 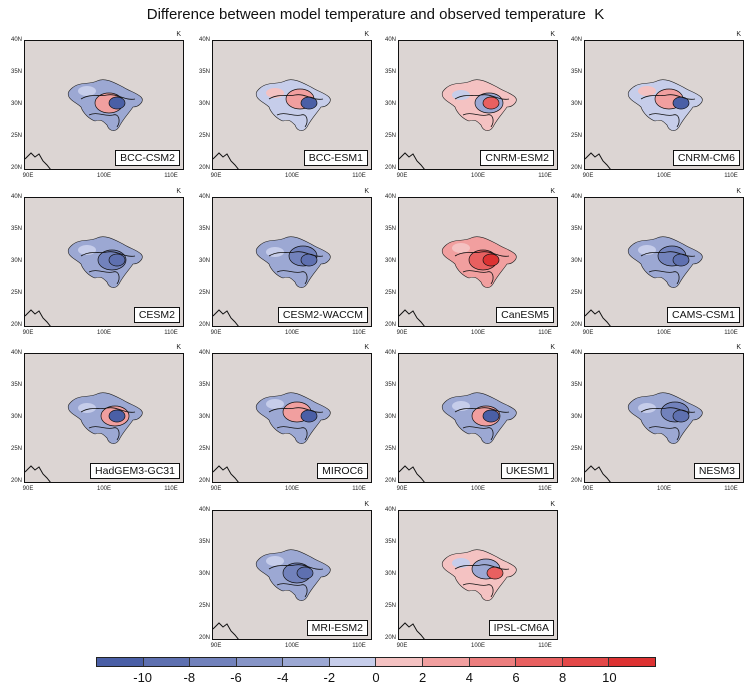 I want to click on map-area: BCC-CSM2, so click(x=104, y=105).